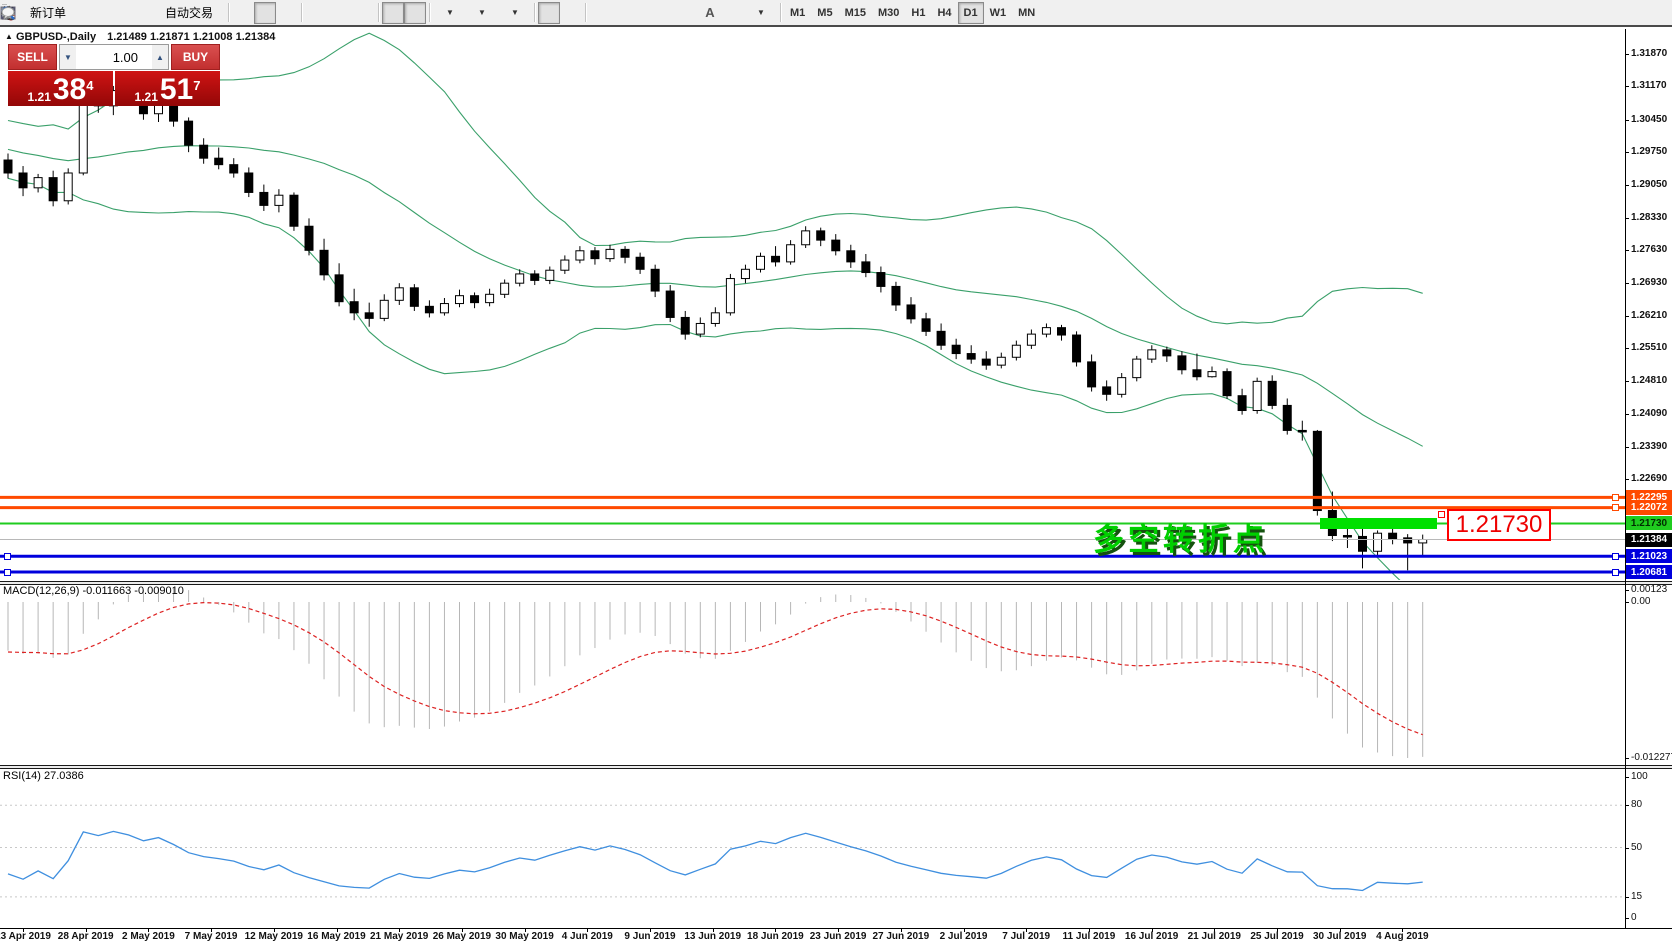 The image size is (1672, 949). What do you see at coordinates (9, 36) in the screenshot?
I see `collapse-panel-arrow: ▲` at bounding box center [9, 36].